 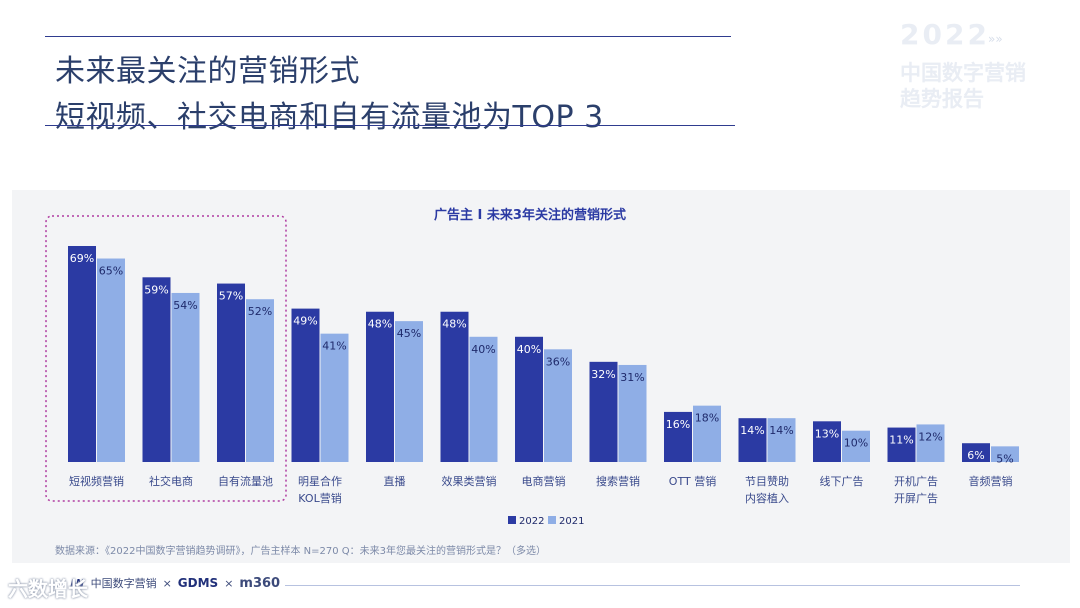 I want to click on partner-logo-text: 中国数字营销, so click(x=123, y=583).